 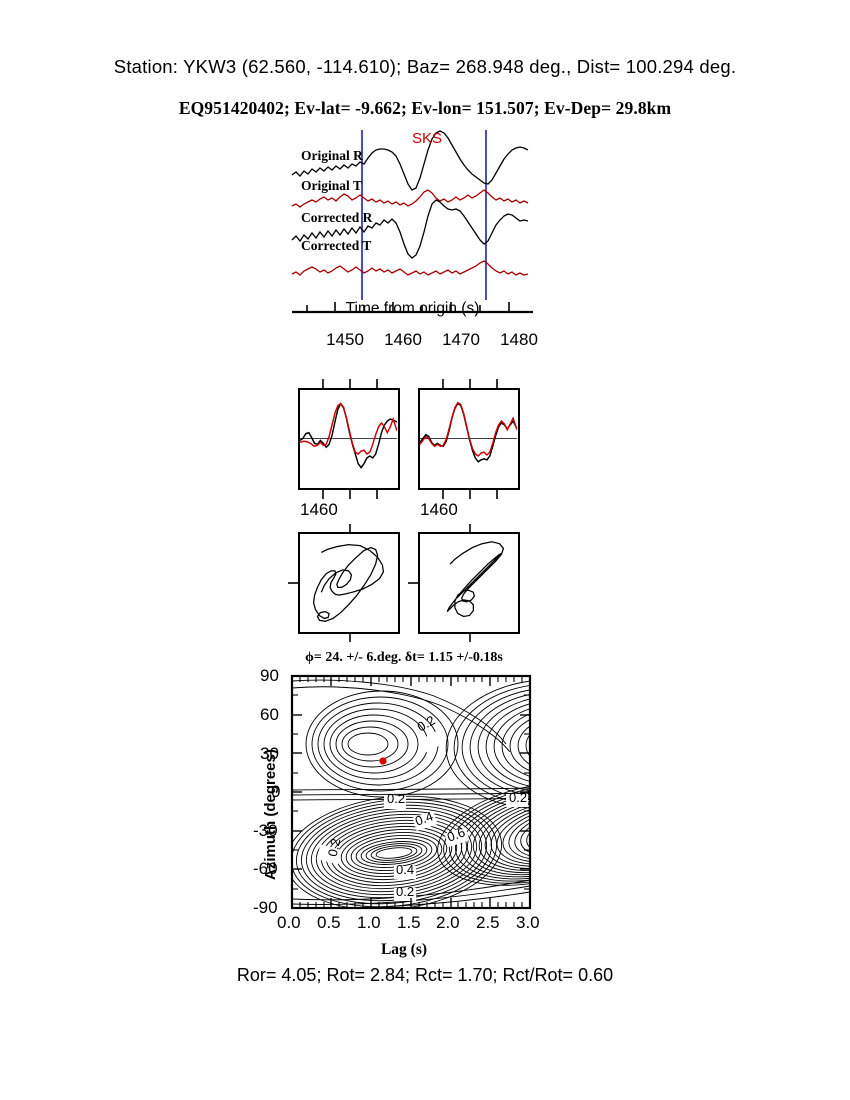 I want to click on contour-axis-ticks, so click(x=411, y=792).